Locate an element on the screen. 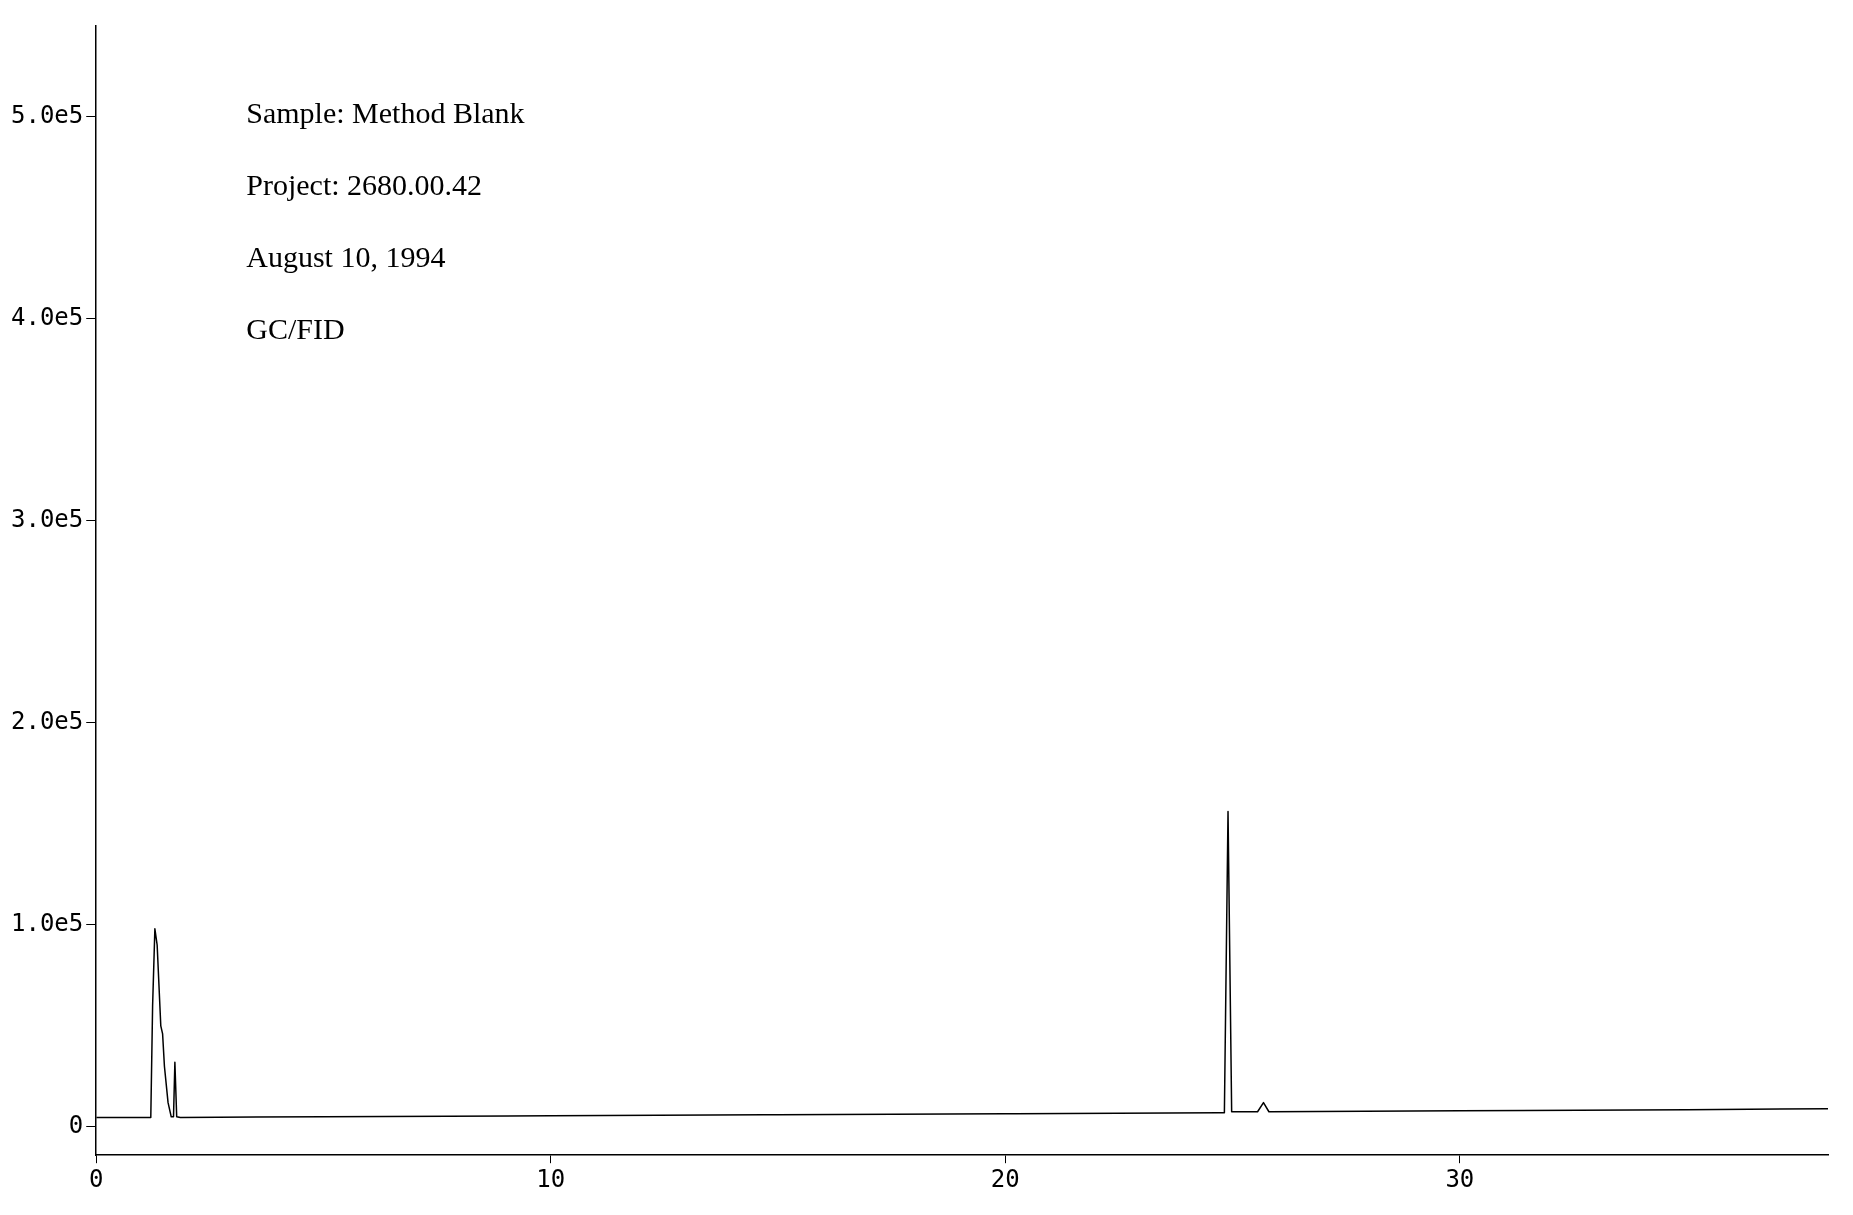 The image size is (1853, 1215). x-tick-label: 0 is located at coordinates (96, 1178).